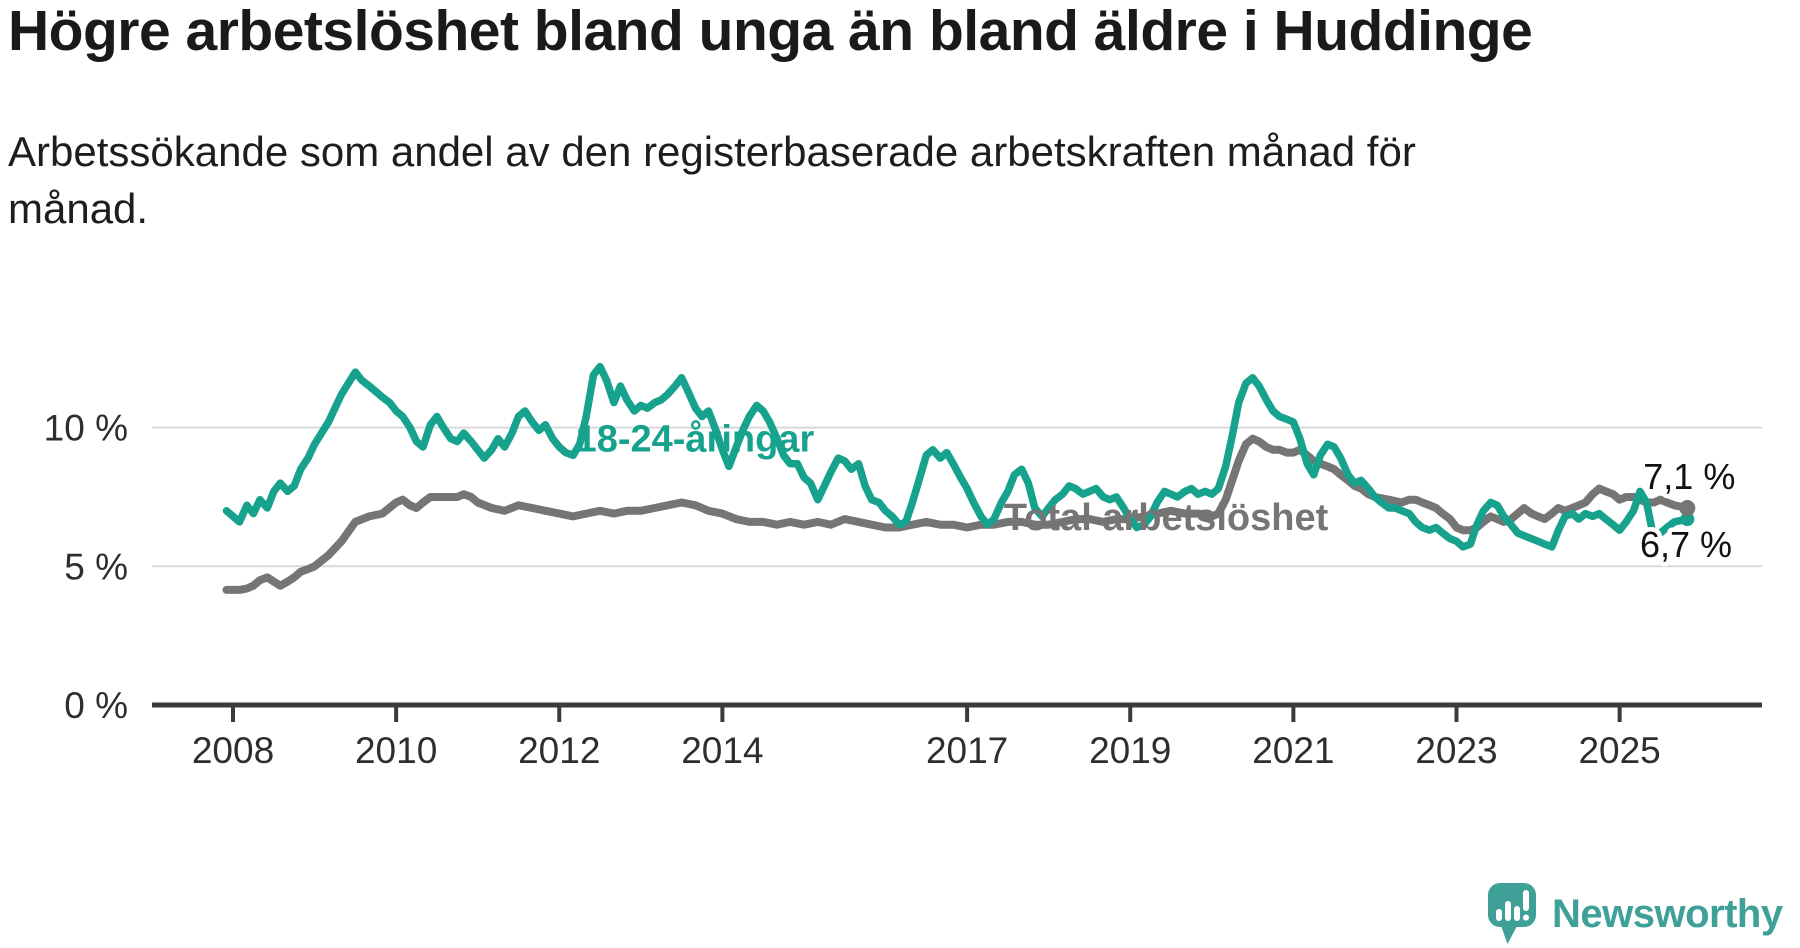 The height and width of the screenshot is (948, 1800). I want to click on x-tick-label-2019: 2019, so click(1130, 750).